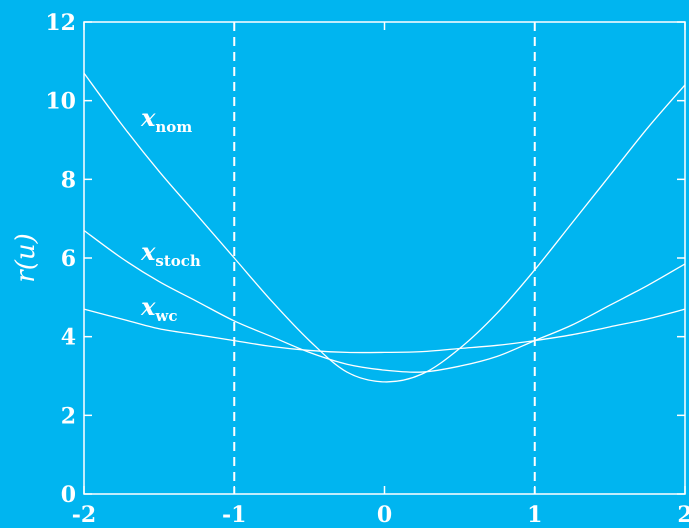 The width and height of the screenshot is (689, 528). I want to click on y-tick-label: 10, so click(60, 102).